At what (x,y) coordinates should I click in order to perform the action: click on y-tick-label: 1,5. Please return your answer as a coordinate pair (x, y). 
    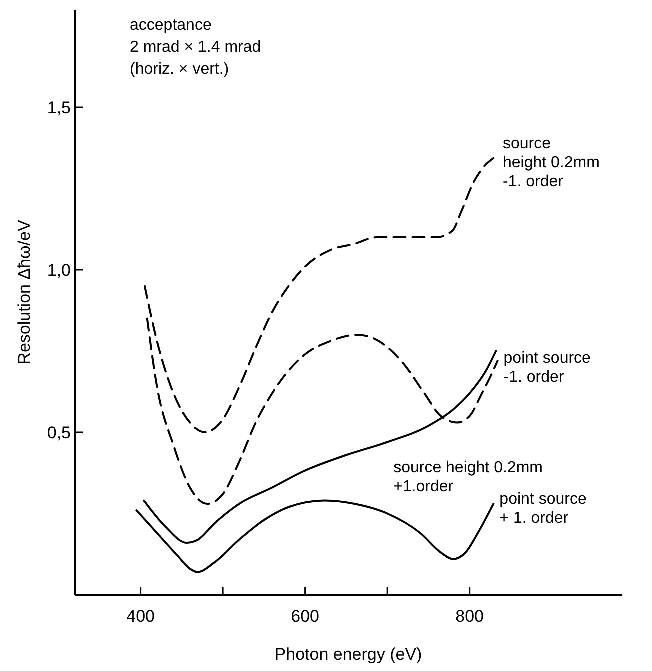
    Looking at the image, I should click on (59, 108).